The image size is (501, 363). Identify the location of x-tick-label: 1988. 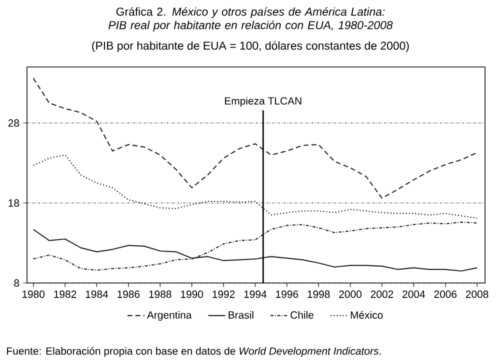
(160, 294).